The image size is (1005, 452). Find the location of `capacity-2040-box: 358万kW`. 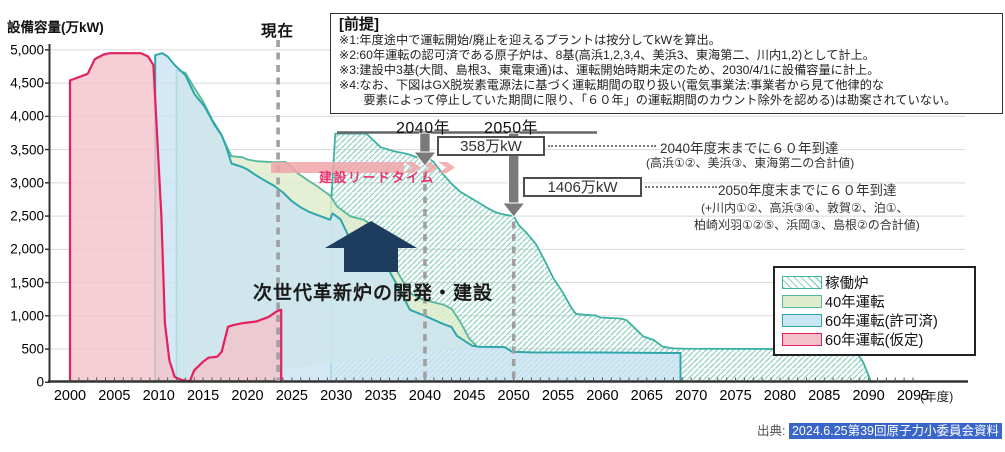

capacity-2040-box: 358万kW is located at coordinates (491, 146).